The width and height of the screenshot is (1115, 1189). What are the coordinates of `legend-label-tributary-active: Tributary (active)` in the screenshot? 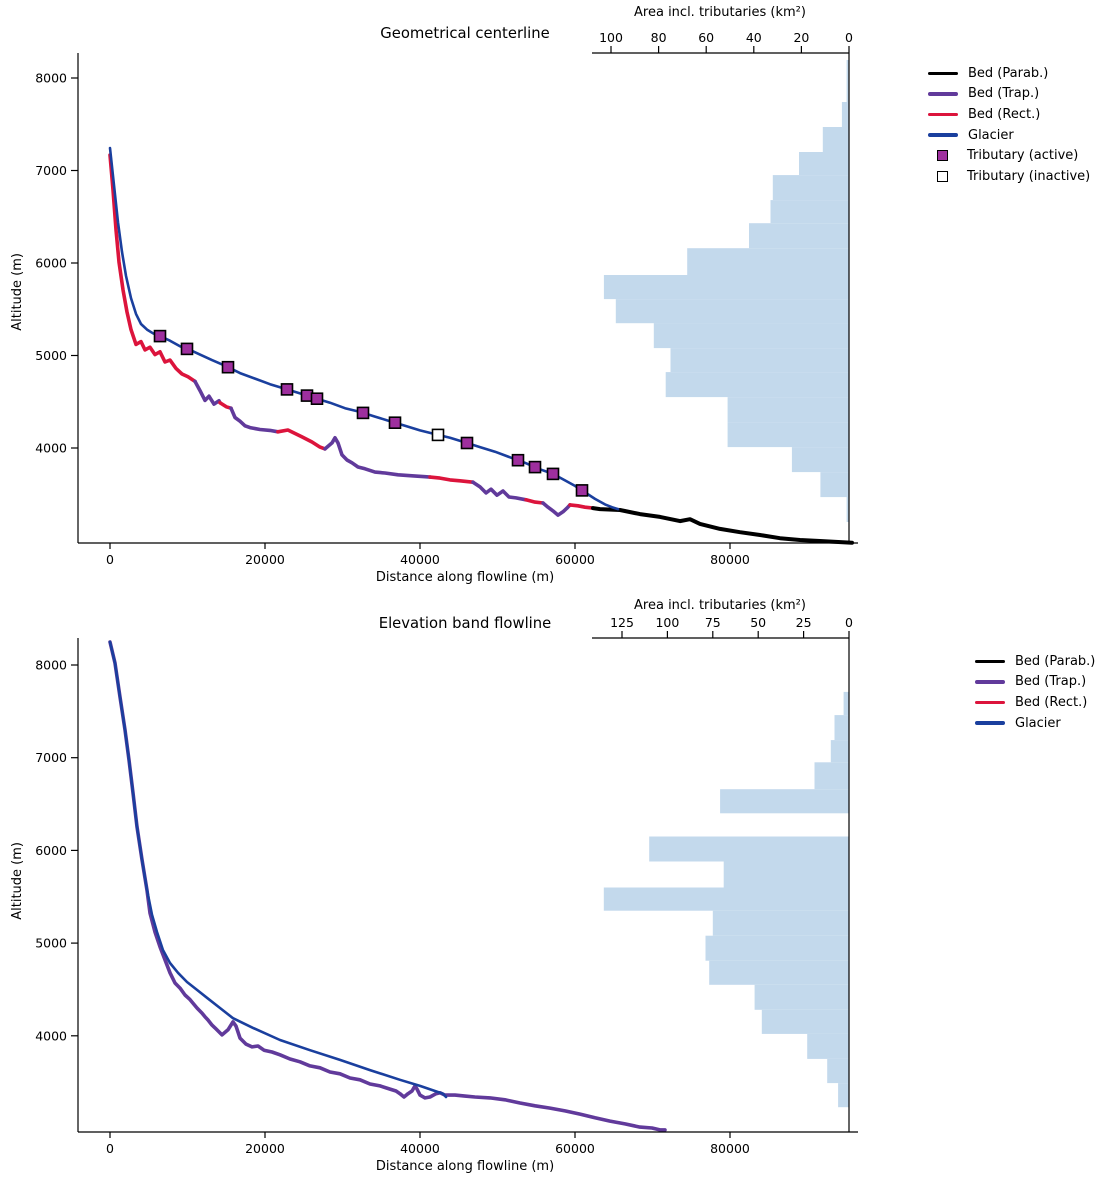 It's located at (1023, 156).